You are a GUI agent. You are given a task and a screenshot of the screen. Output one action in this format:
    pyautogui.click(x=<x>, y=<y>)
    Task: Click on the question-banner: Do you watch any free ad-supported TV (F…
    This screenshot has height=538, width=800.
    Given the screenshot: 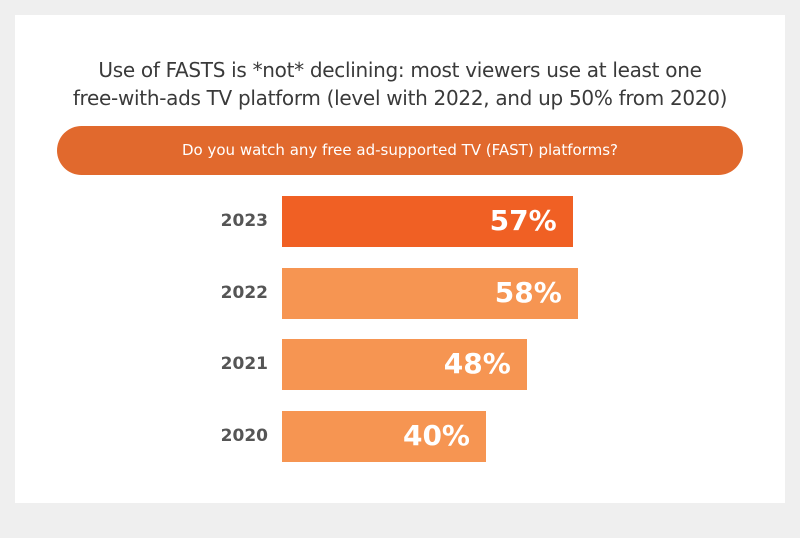 What is the action you would take?
    pyautogui.click(x=400, y=150)
    